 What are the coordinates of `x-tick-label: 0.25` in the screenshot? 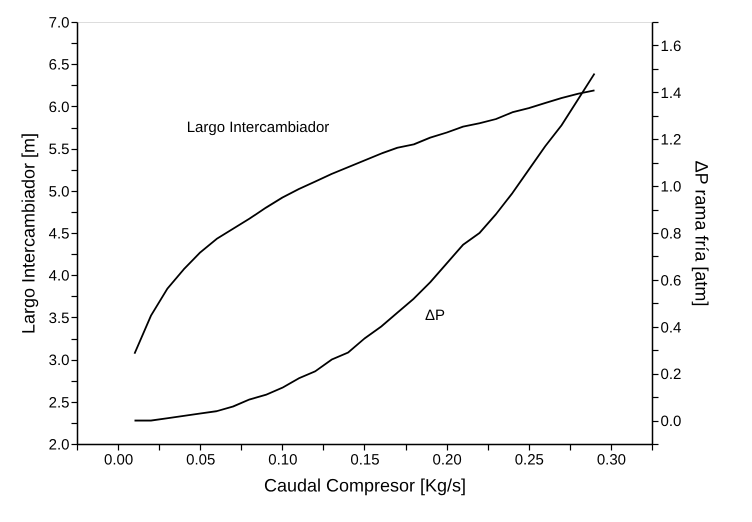 It's located at (529, 460).